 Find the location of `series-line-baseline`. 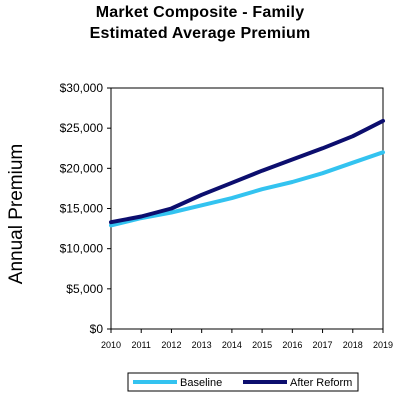

series-line-baseline is located at coordinates (247, 189).